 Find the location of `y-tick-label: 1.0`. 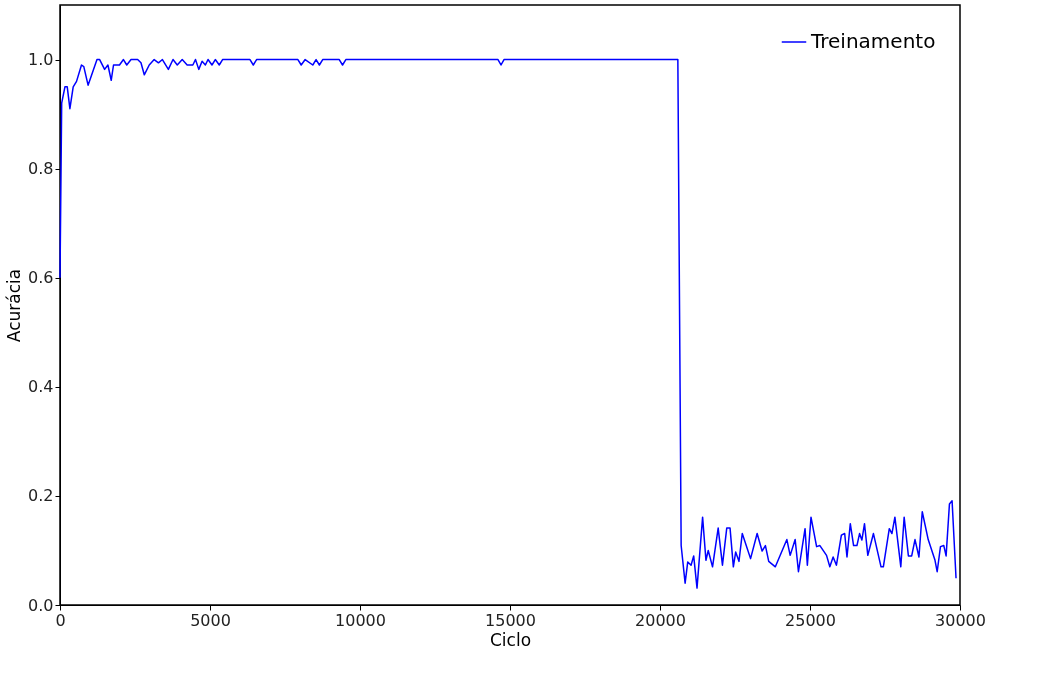

y-tick-label: 1.0 is located at coordinates (41, 60).